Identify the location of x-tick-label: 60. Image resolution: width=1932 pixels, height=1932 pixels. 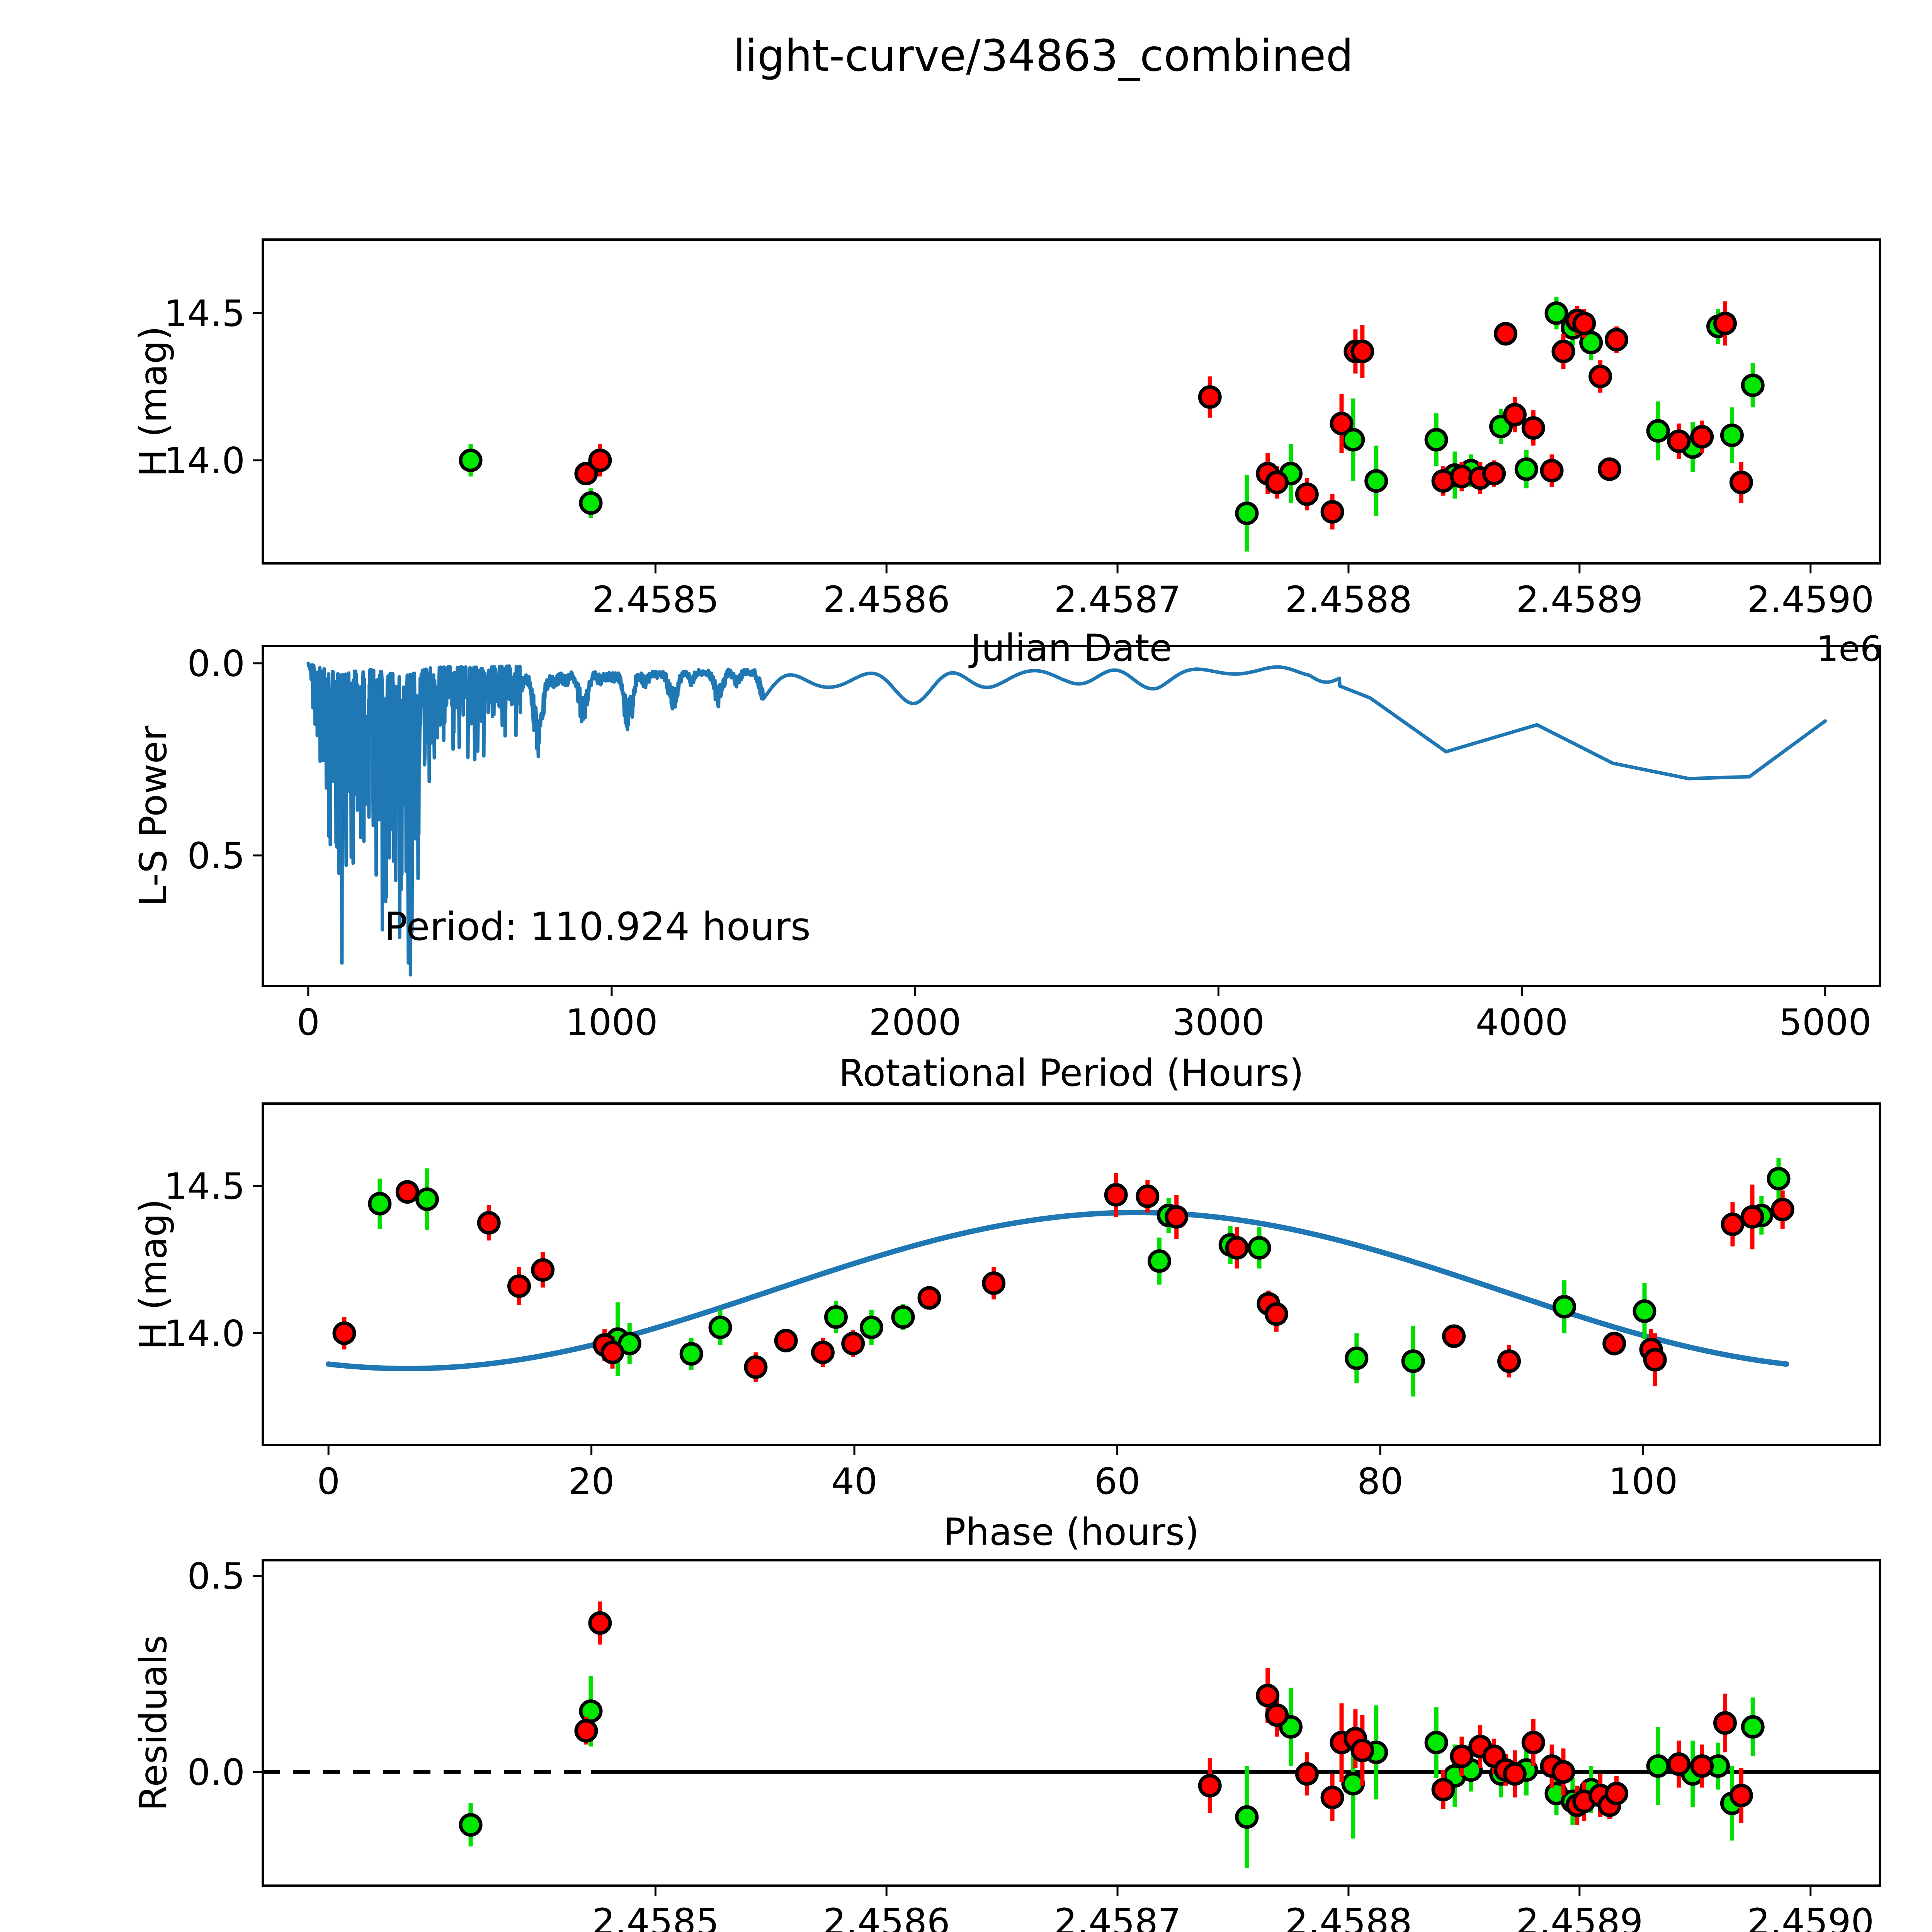
(1118, 1482).